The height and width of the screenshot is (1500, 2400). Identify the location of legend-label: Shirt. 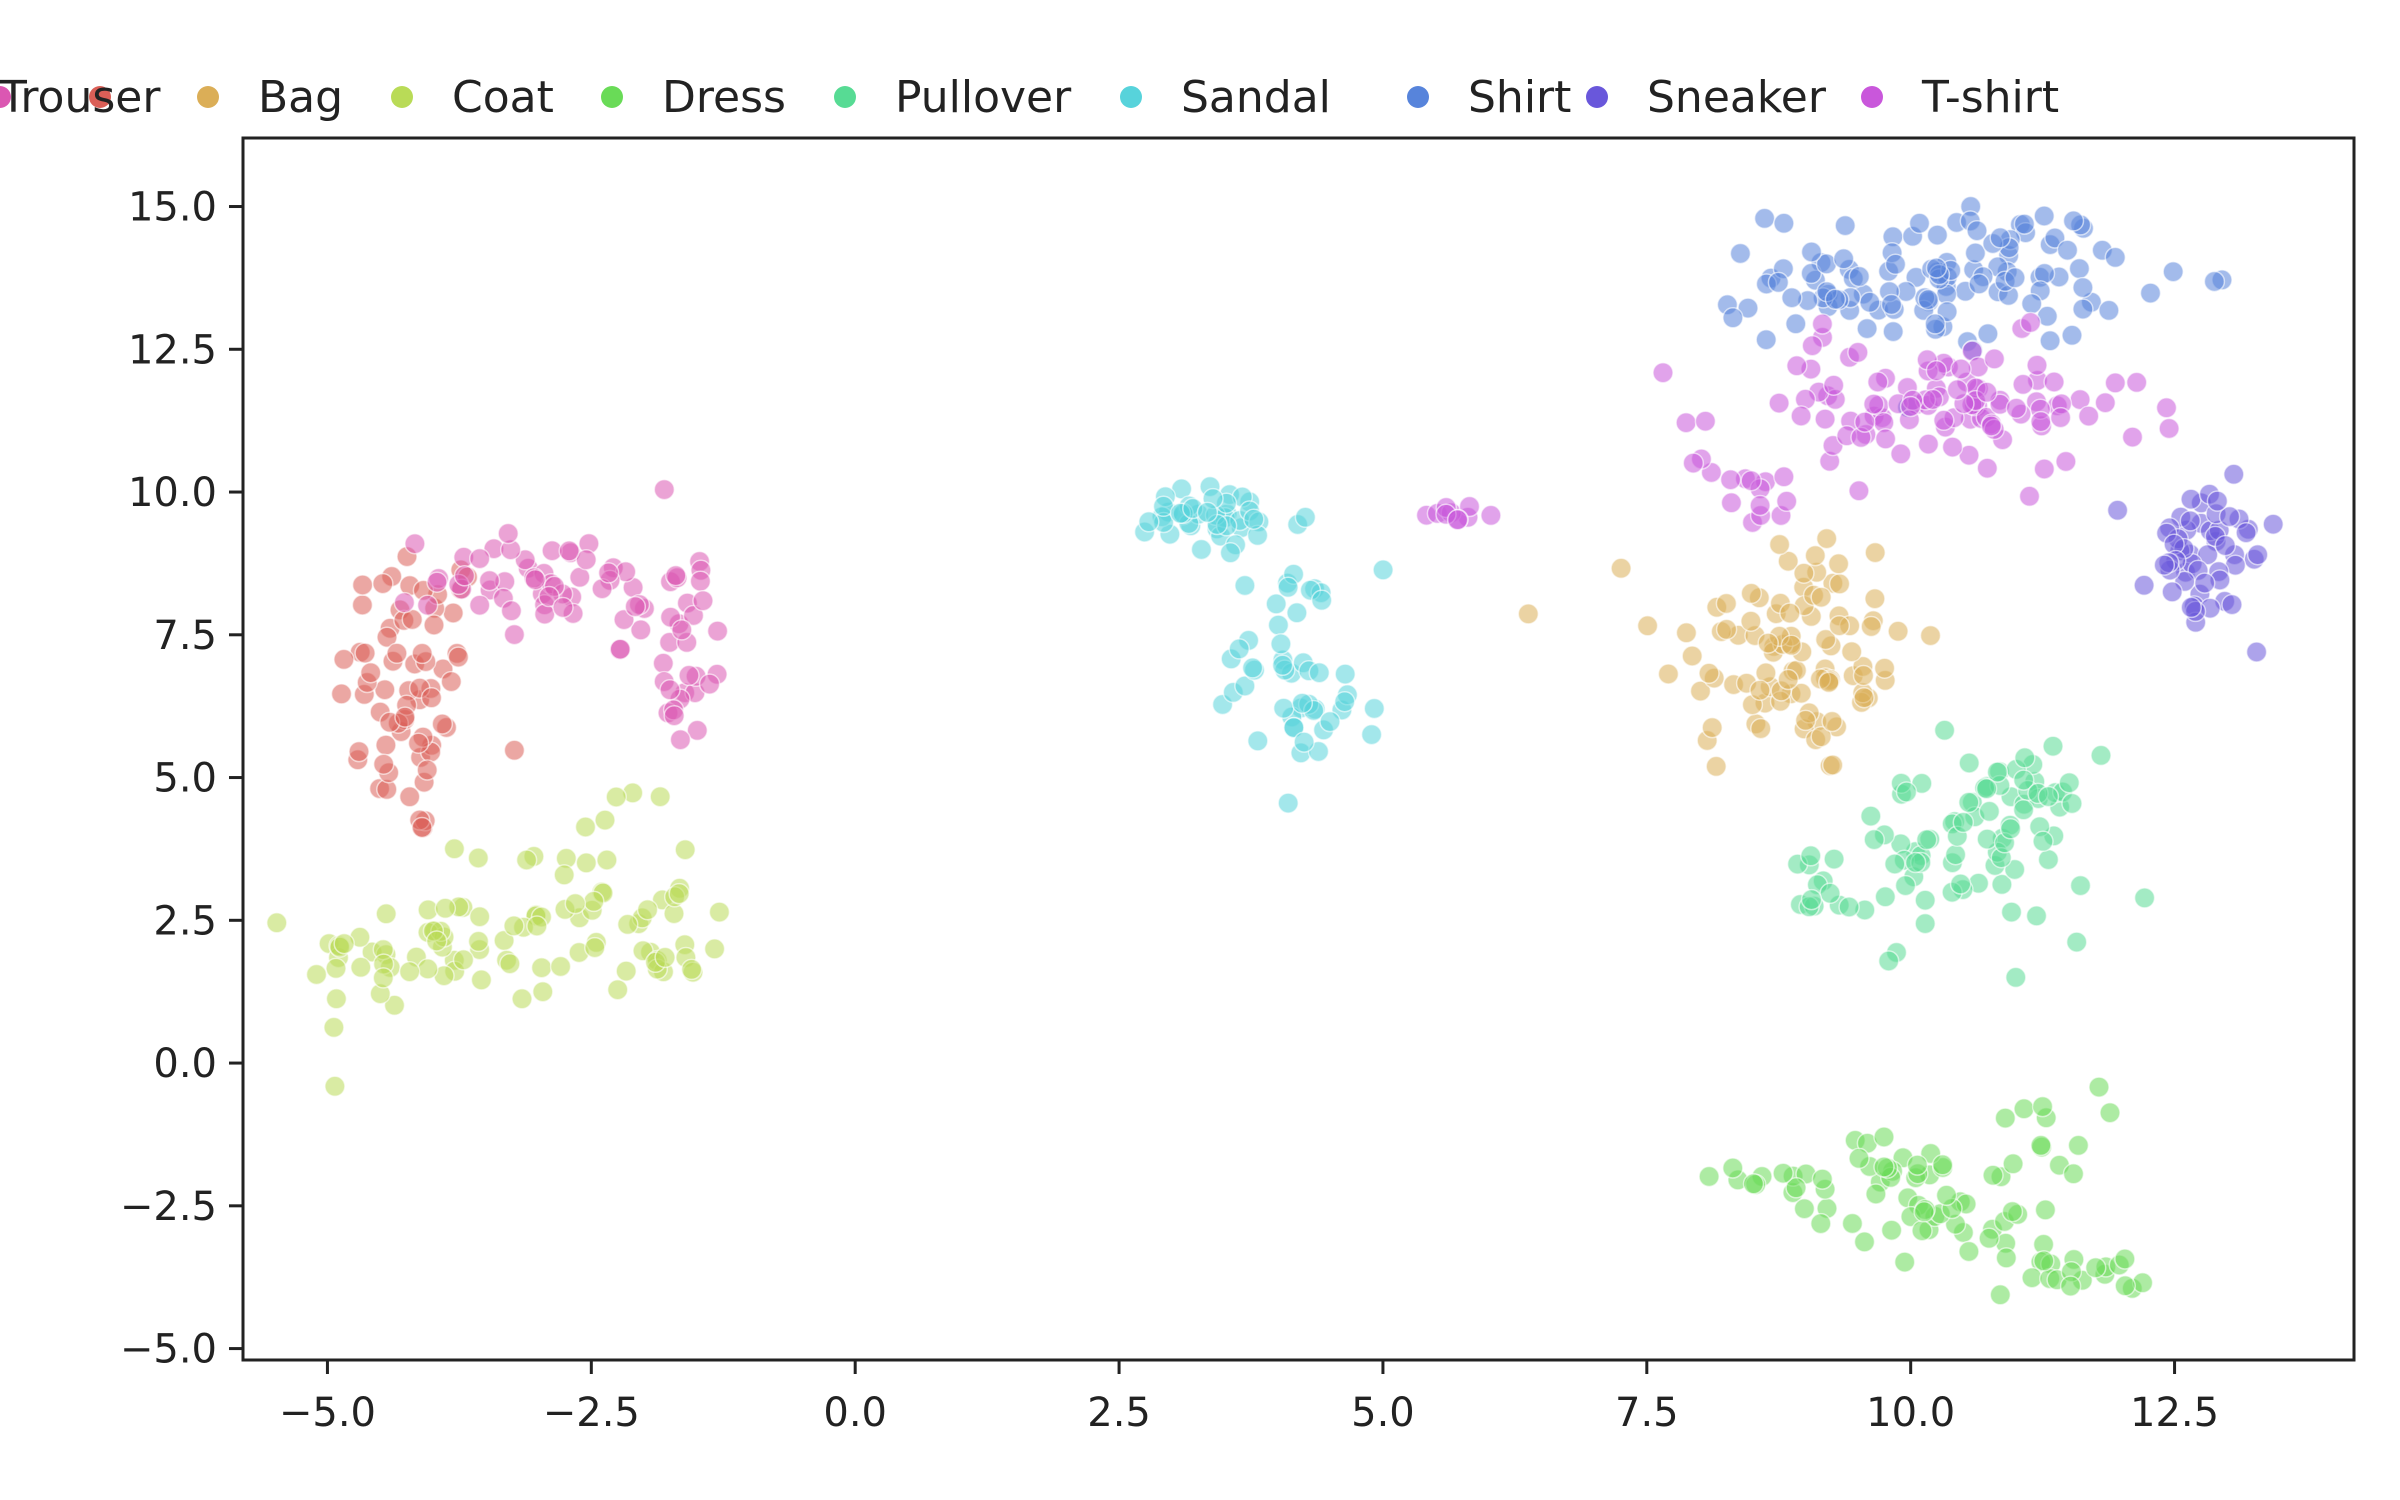
(1519, 97).